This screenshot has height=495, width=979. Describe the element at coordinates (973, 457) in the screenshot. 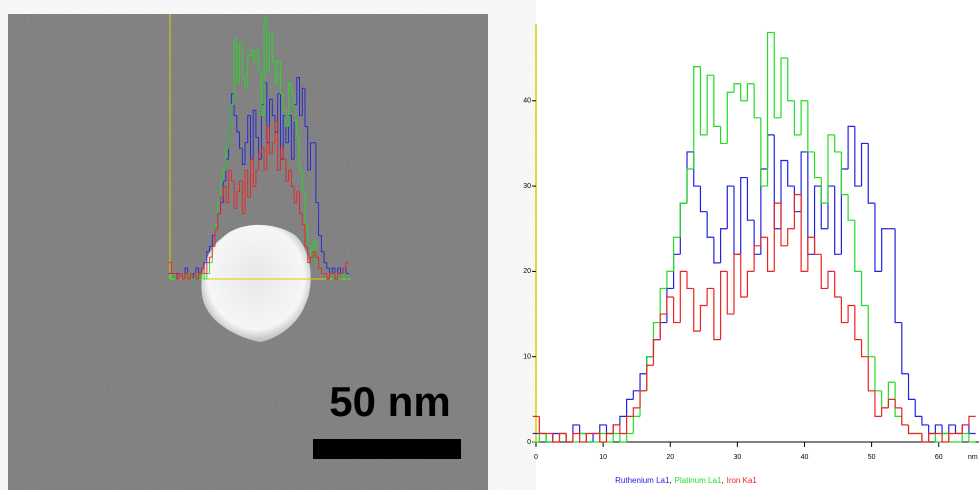

I see `x-axis-label: nm` at that location.